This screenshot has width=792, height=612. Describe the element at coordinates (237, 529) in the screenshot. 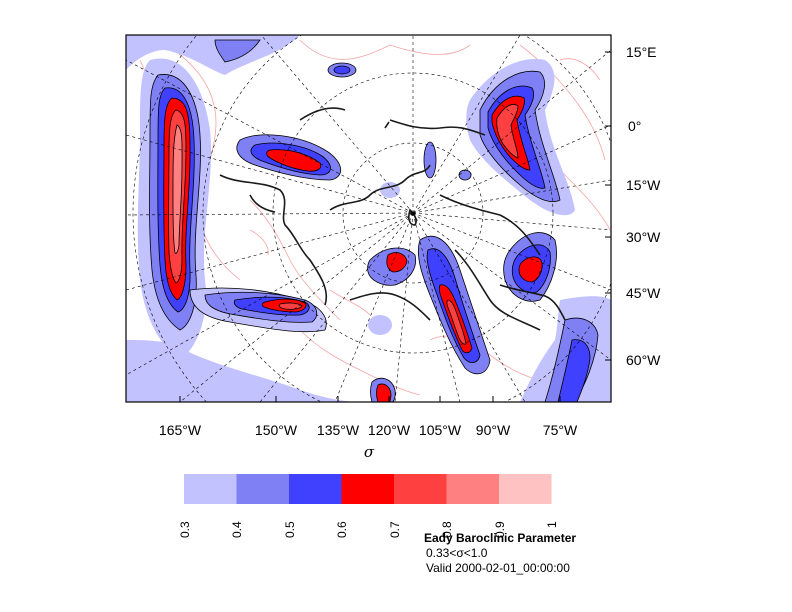

I see `colorbar-tick-label: 0.4` at that location.